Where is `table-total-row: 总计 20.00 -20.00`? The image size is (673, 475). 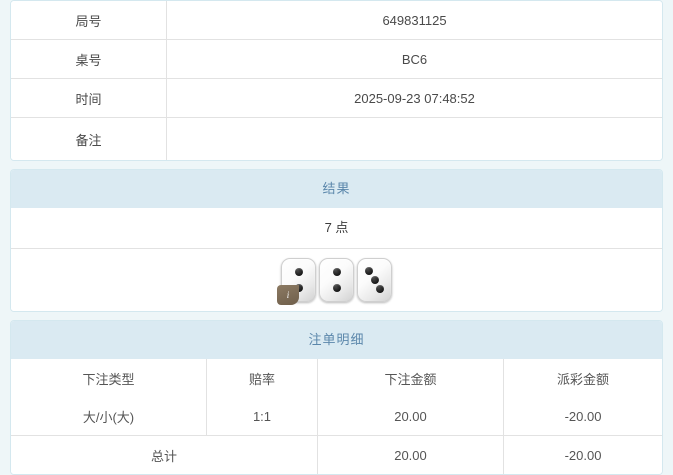 table-total-row: 总计 20.00 -20.00 is located at coordinates (336, 454).